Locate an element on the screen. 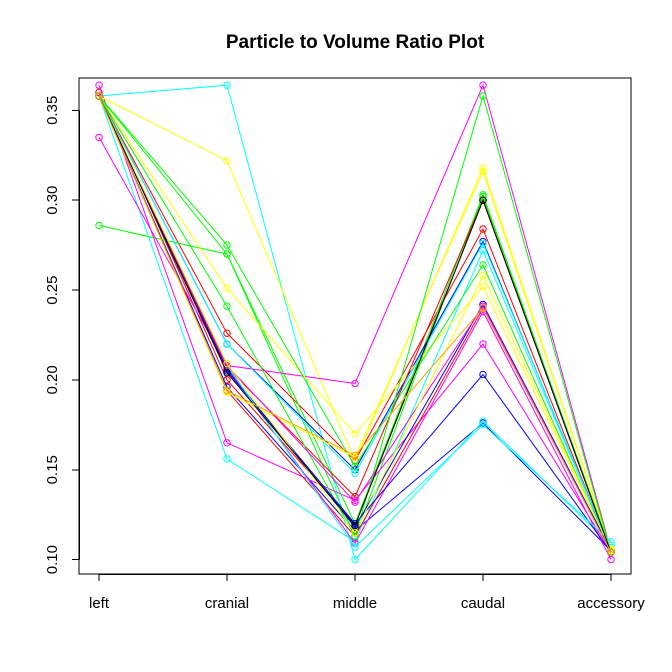 This screenshot has height=672, width=672. y-tick-label: 0.25 is located at coordinates (52, 289).